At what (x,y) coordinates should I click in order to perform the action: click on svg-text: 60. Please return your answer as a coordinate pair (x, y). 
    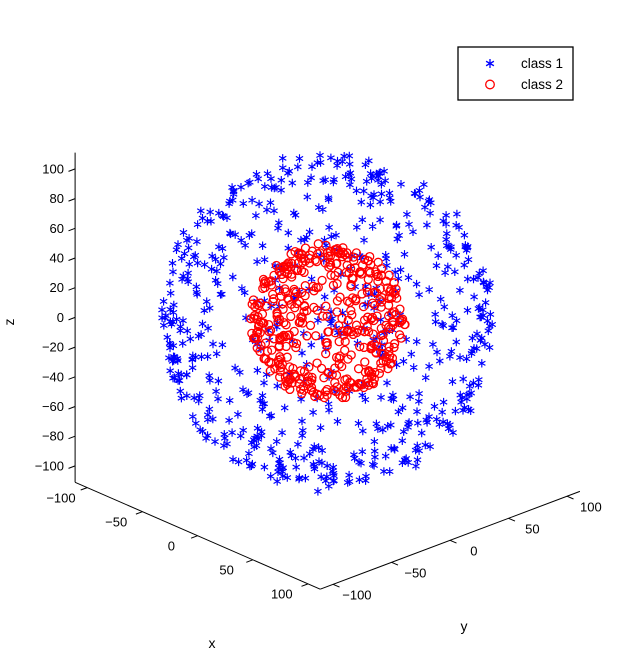
    Looking at the image, I should click on (57, 228).